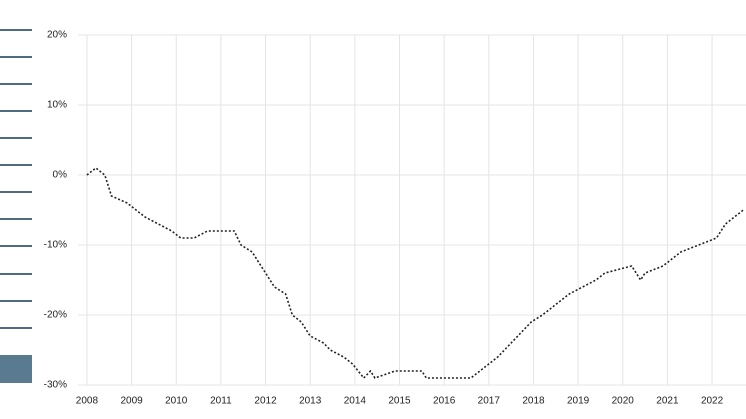  Describe the element at coordinates (60, 175) in the screenshot. I see `y-tick-label: 0%` at that location.